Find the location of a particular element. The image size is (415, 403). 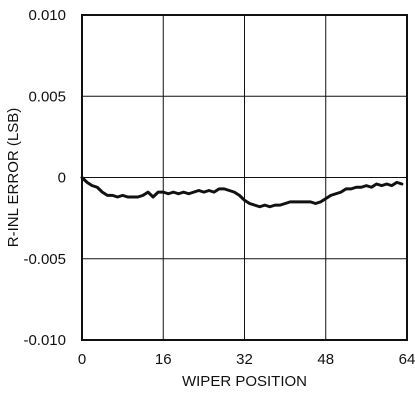

y-tick-label: 0.010 is located at coordinates (47, 15).